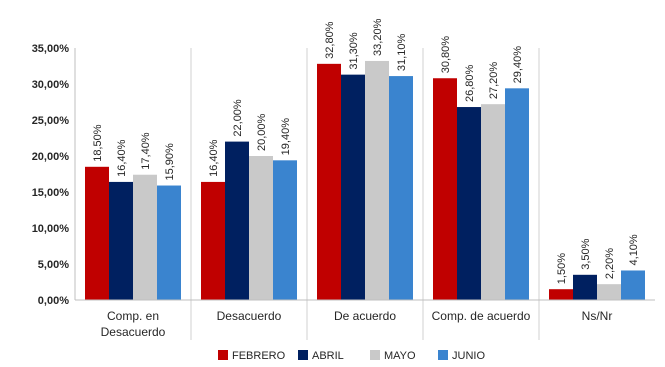 The image size is (665, 367). I want to click on data-label: 3,50%, so click(586, 253).